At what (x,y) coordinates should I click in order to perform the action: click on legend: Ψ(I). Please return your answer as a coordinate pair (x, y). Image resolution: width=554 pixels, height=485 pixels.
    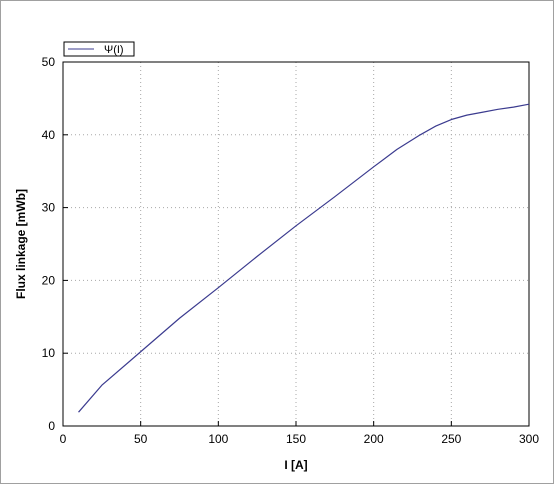
    Looking at the image, I should click on (99, 49).